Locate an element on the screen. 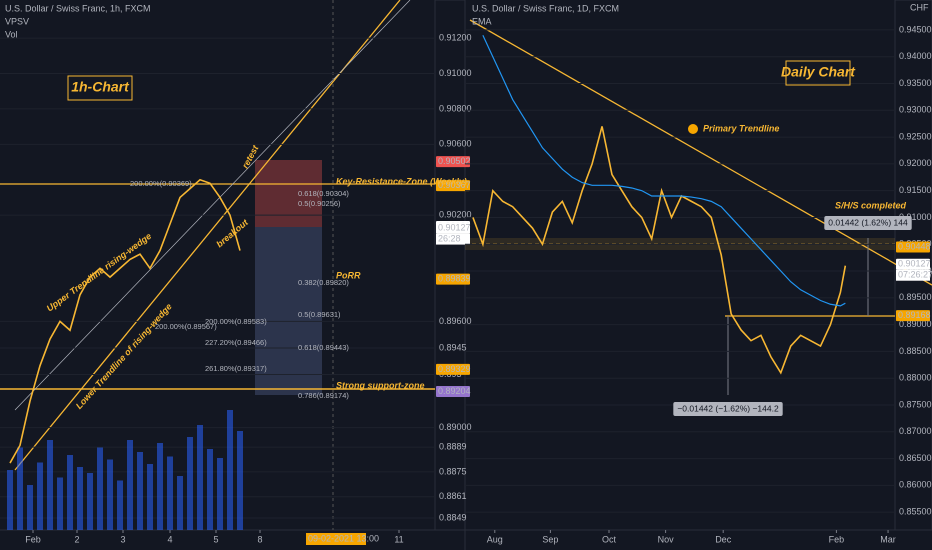  x-tick-label: 2 is located at coordinates (76, 539).